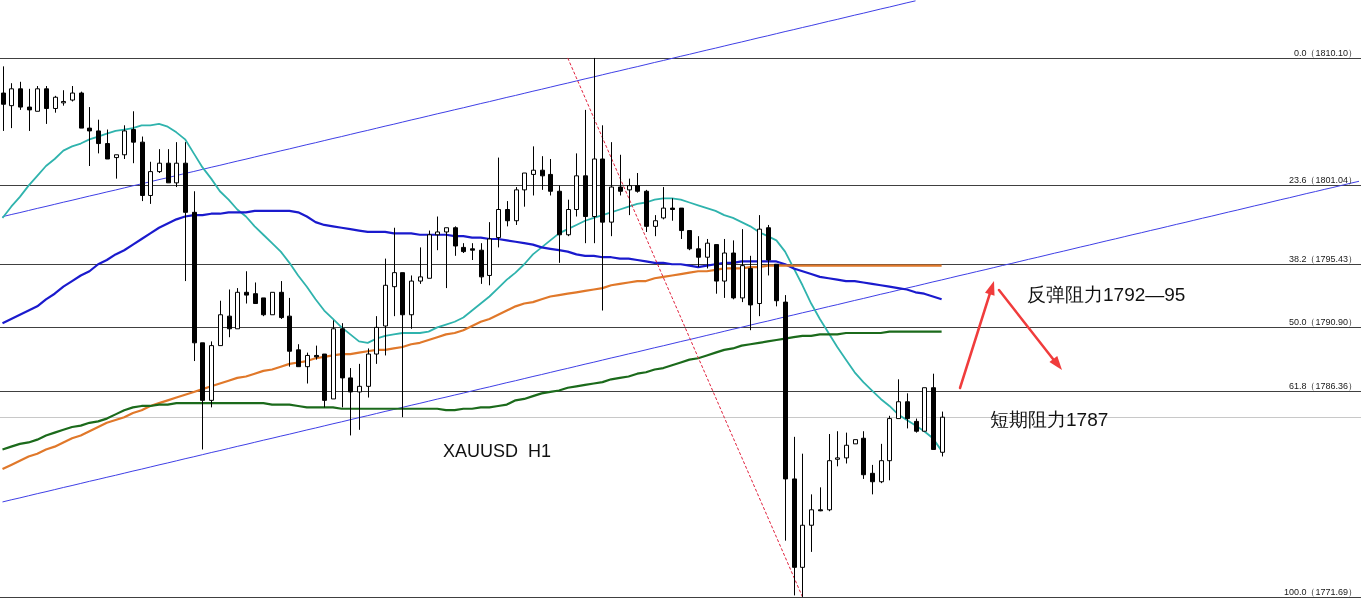 The height and width of the screenshot is (602, 1361). What do you see at coordinates (1295, 591) in the screenshot?
I see `annotation: 100.0` at bounding box center [1295, 591].